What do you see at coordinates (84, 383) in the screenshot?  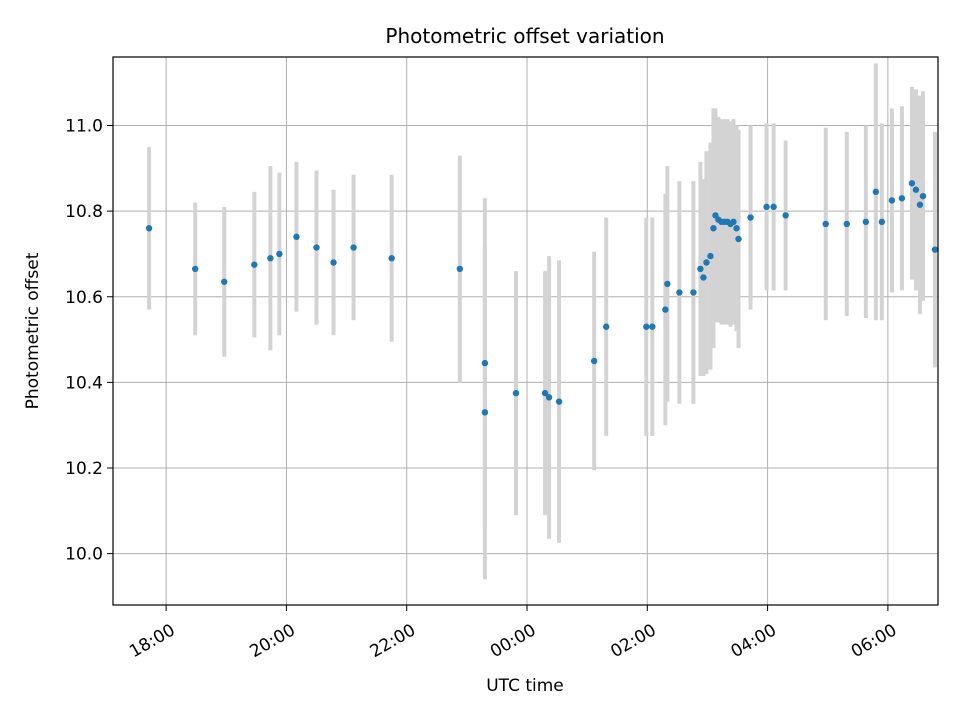 I see `y-tick-label: 10.4` at bounding box center [84, 383].